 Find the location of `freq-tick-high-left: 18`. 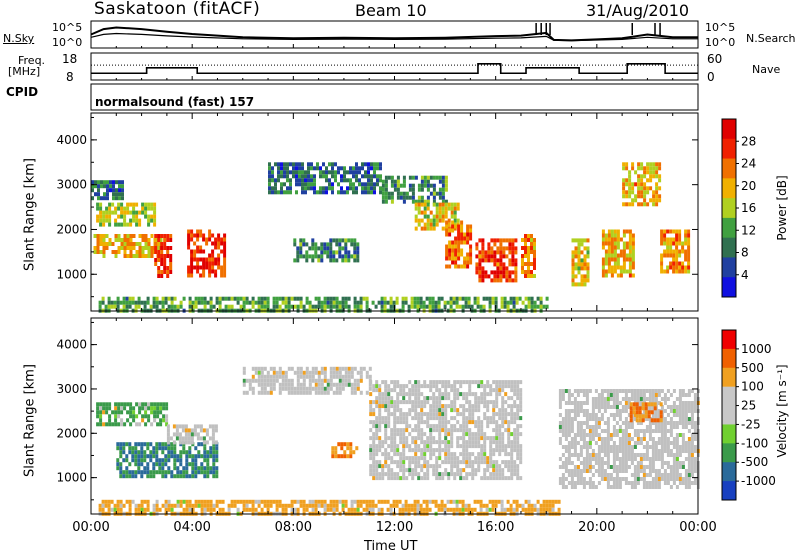

freq-tick-high-left: 18 is located at coordinates (70, 59).